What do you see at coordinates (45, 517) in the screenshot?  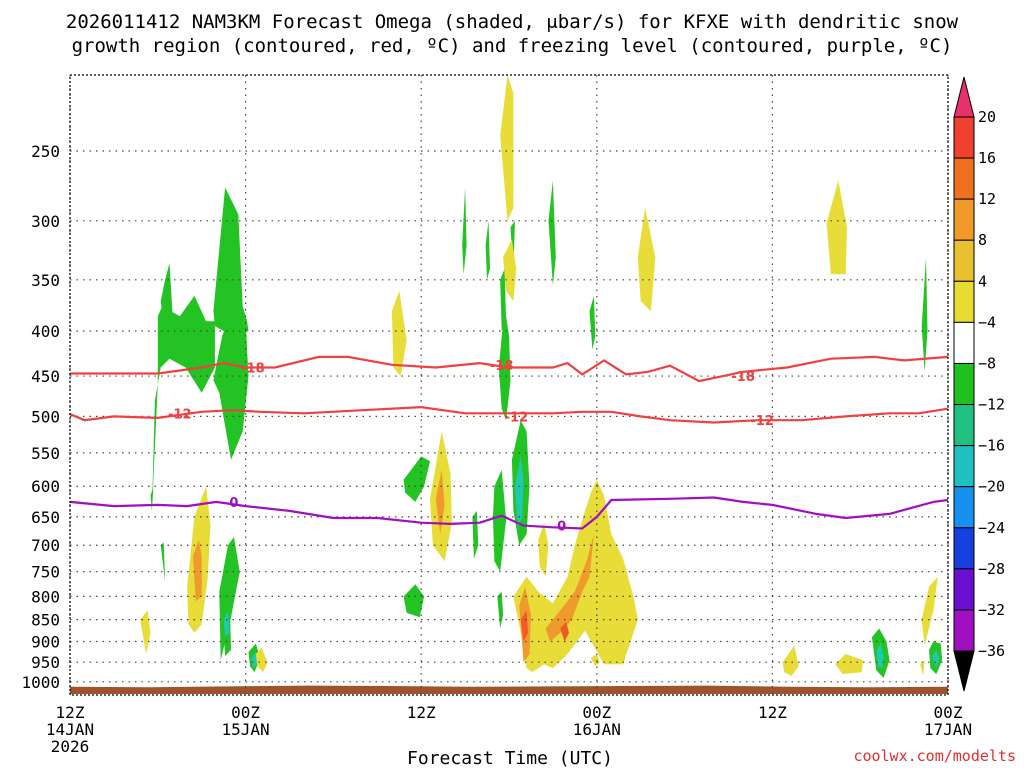 I see `y-tick-label: 650` at bounding box center [45, 517].